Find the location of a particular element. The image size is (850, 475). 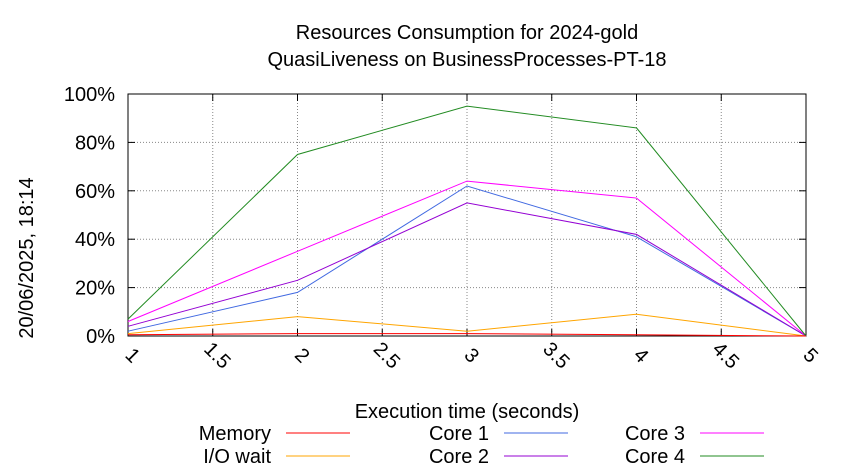

y-tick-label: 100% is located at coordinates (89, 95).